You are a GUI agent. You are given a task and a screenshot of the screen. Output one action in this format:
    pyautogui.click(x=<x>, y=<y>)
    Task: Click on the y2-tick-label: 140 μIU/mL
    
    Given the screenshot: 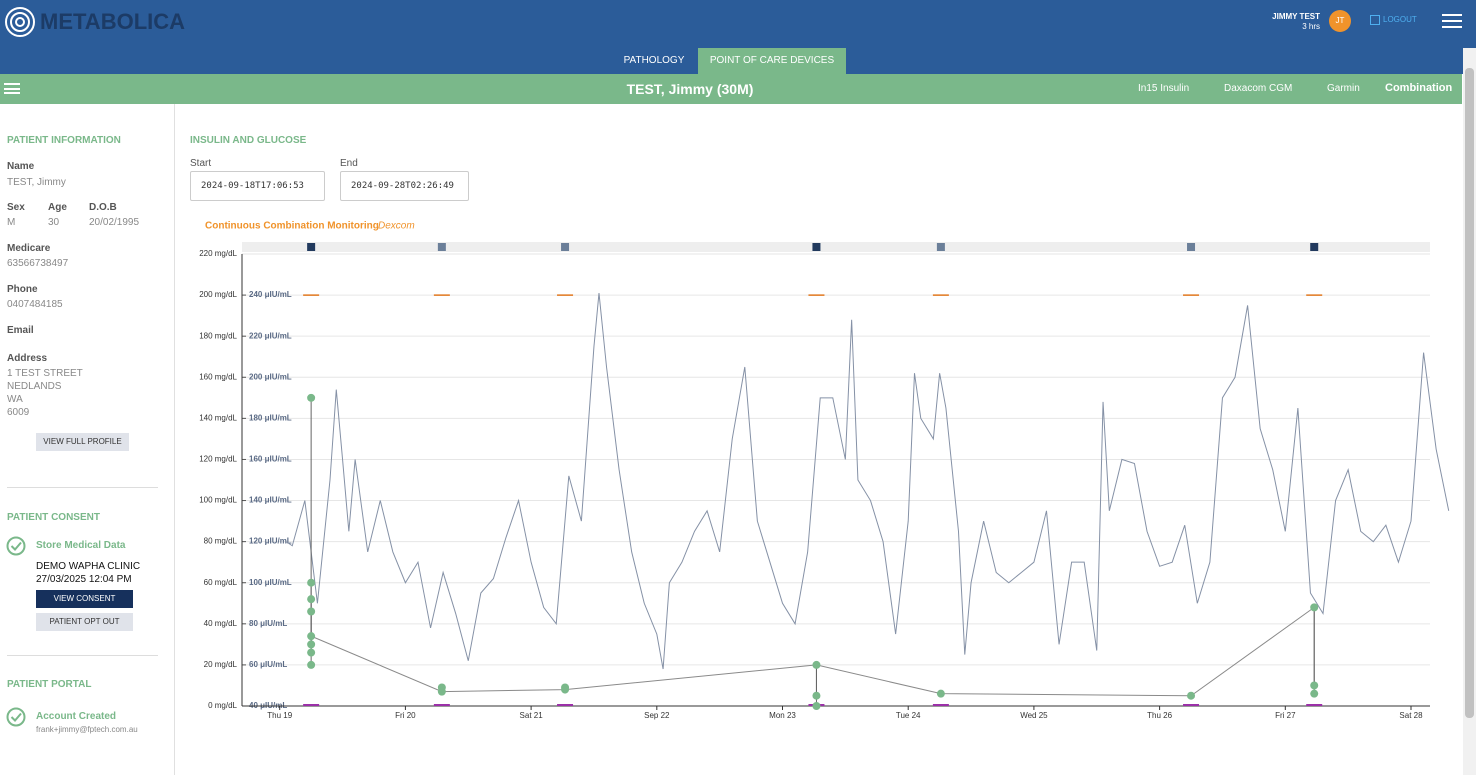 What is the action you would take?
    pyautogui.click(x=270, y=500)
    